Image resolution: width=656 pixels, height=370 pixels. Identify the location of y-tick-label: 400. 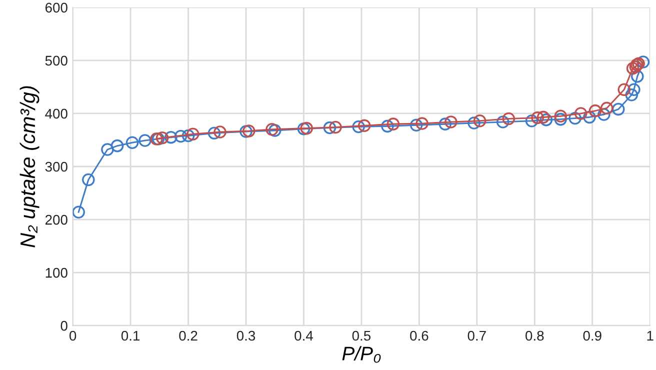
(56, 113).